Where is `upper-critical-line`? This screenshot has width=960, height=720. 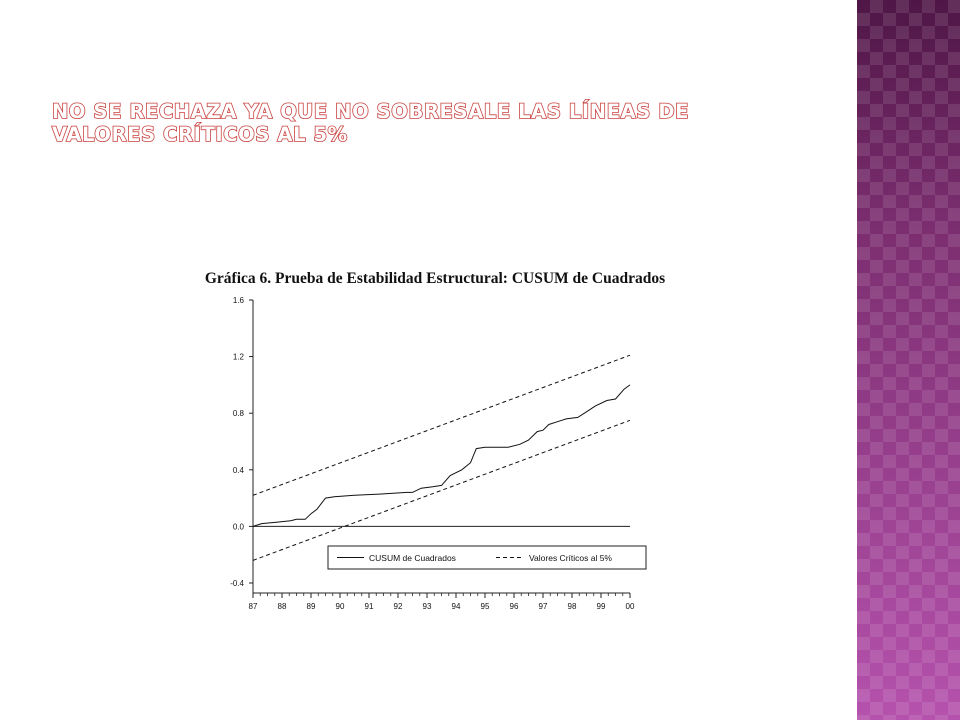 upper-critical-line is located at coordinates (441, 425).